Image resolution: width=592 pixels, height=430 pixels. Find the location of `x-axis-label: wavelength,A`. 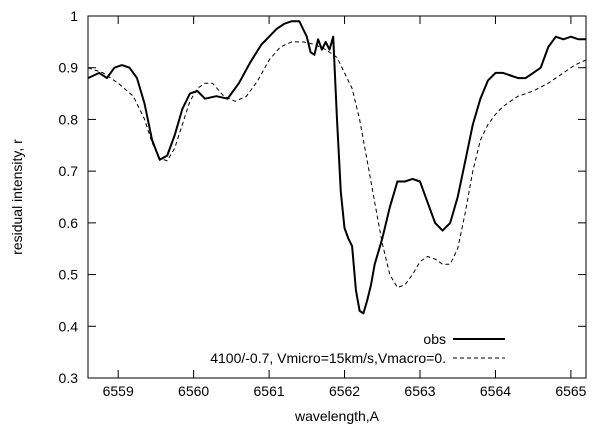

x-axis-label: wavelength,A is located at coordinates (337, 416).